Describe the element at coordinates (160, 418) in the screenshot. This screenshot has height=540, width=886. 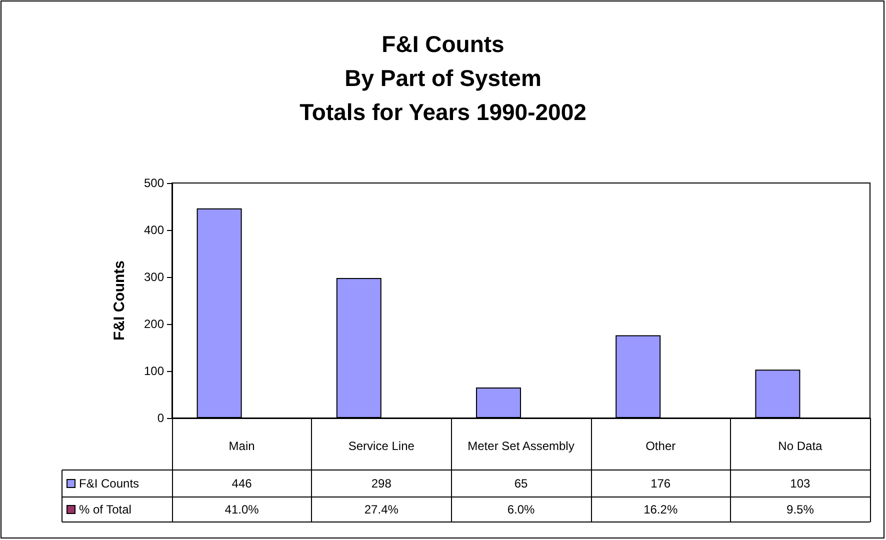
I see `y-tick-label: 0` at that location.